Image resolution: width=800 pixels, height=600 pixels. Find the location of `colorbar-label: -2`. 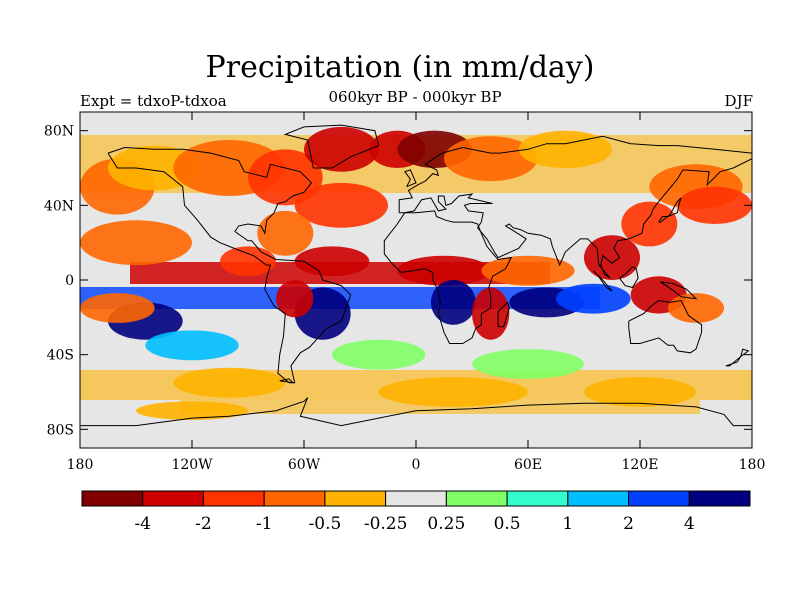

colorbar-label: -2 is located at coordinates (203, 524).